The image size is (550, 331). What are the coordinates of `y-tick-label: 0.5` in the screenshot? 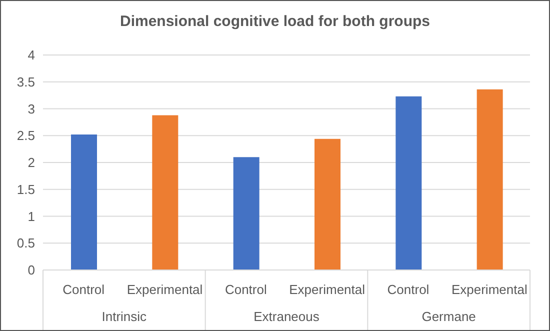 It's located at (25, 243).